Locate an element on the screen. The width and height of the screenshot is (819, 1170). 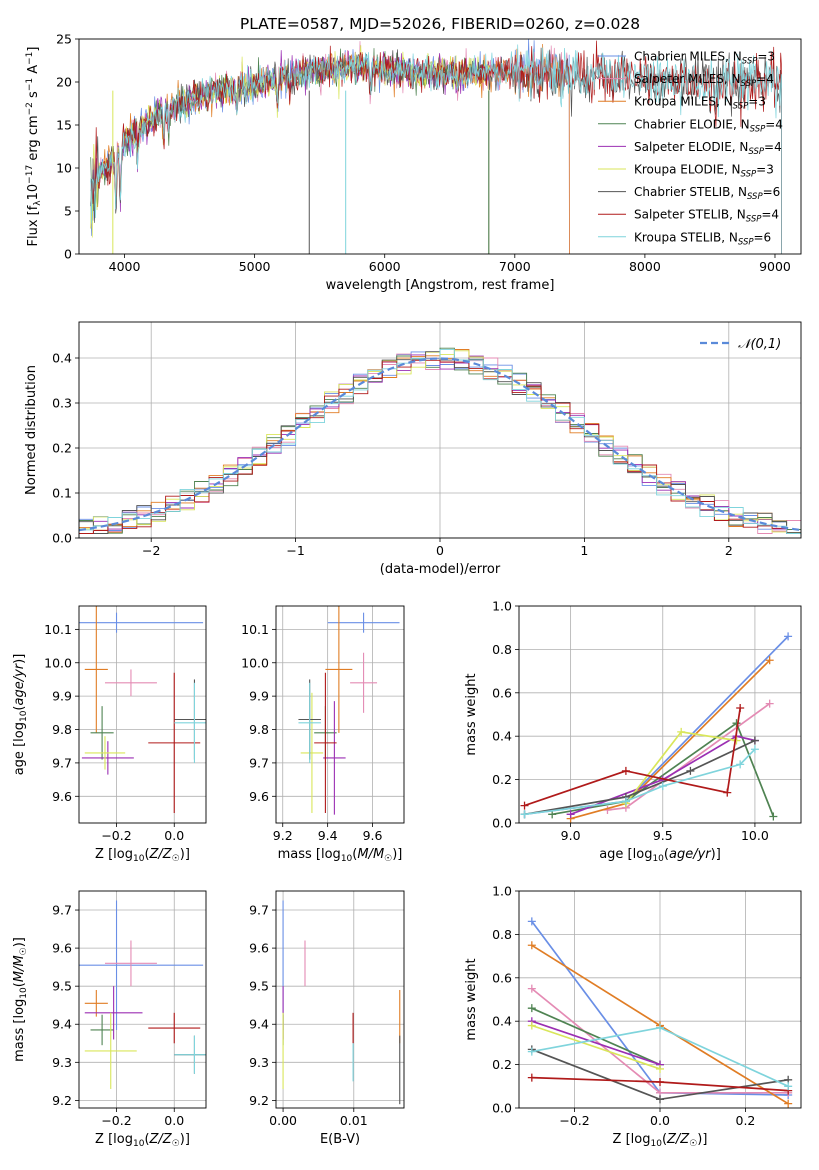
residual-legend: 𝒩(0,1) is located at coordinates (740, 344).